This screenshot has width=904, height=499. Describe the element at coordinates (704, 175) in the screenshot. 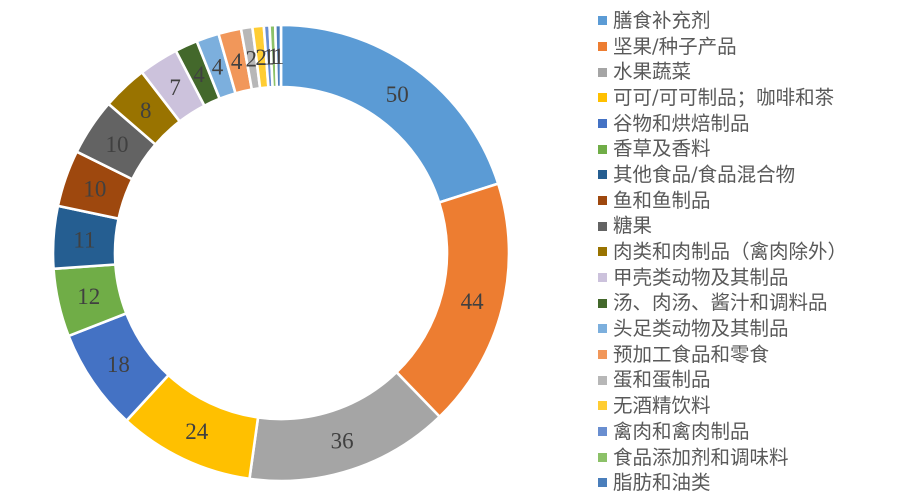

I see `legend-label: 其他食品/食品混合物` at that location.